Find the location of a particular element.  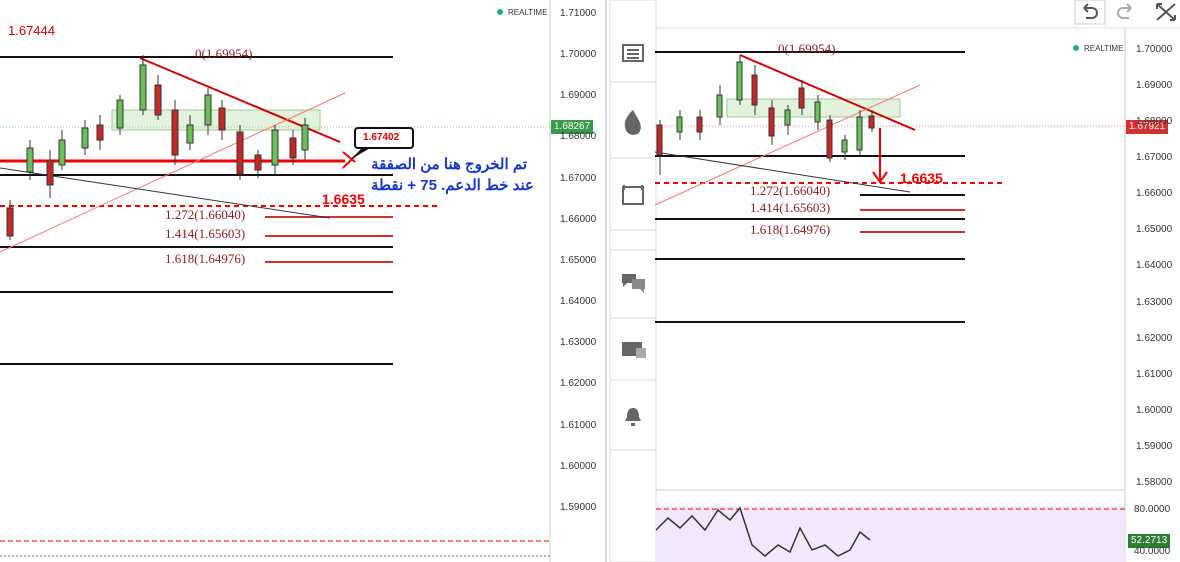

current-price: 1.67921 is located at coordinates (1147, 127).